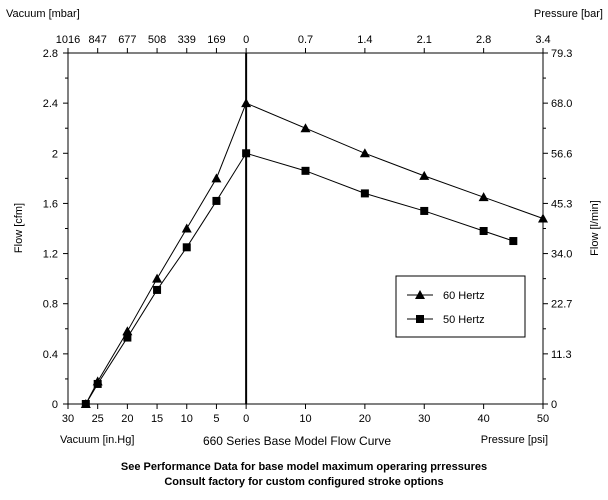  I want to click on y2-tick-label: 0, so click(554, 405).